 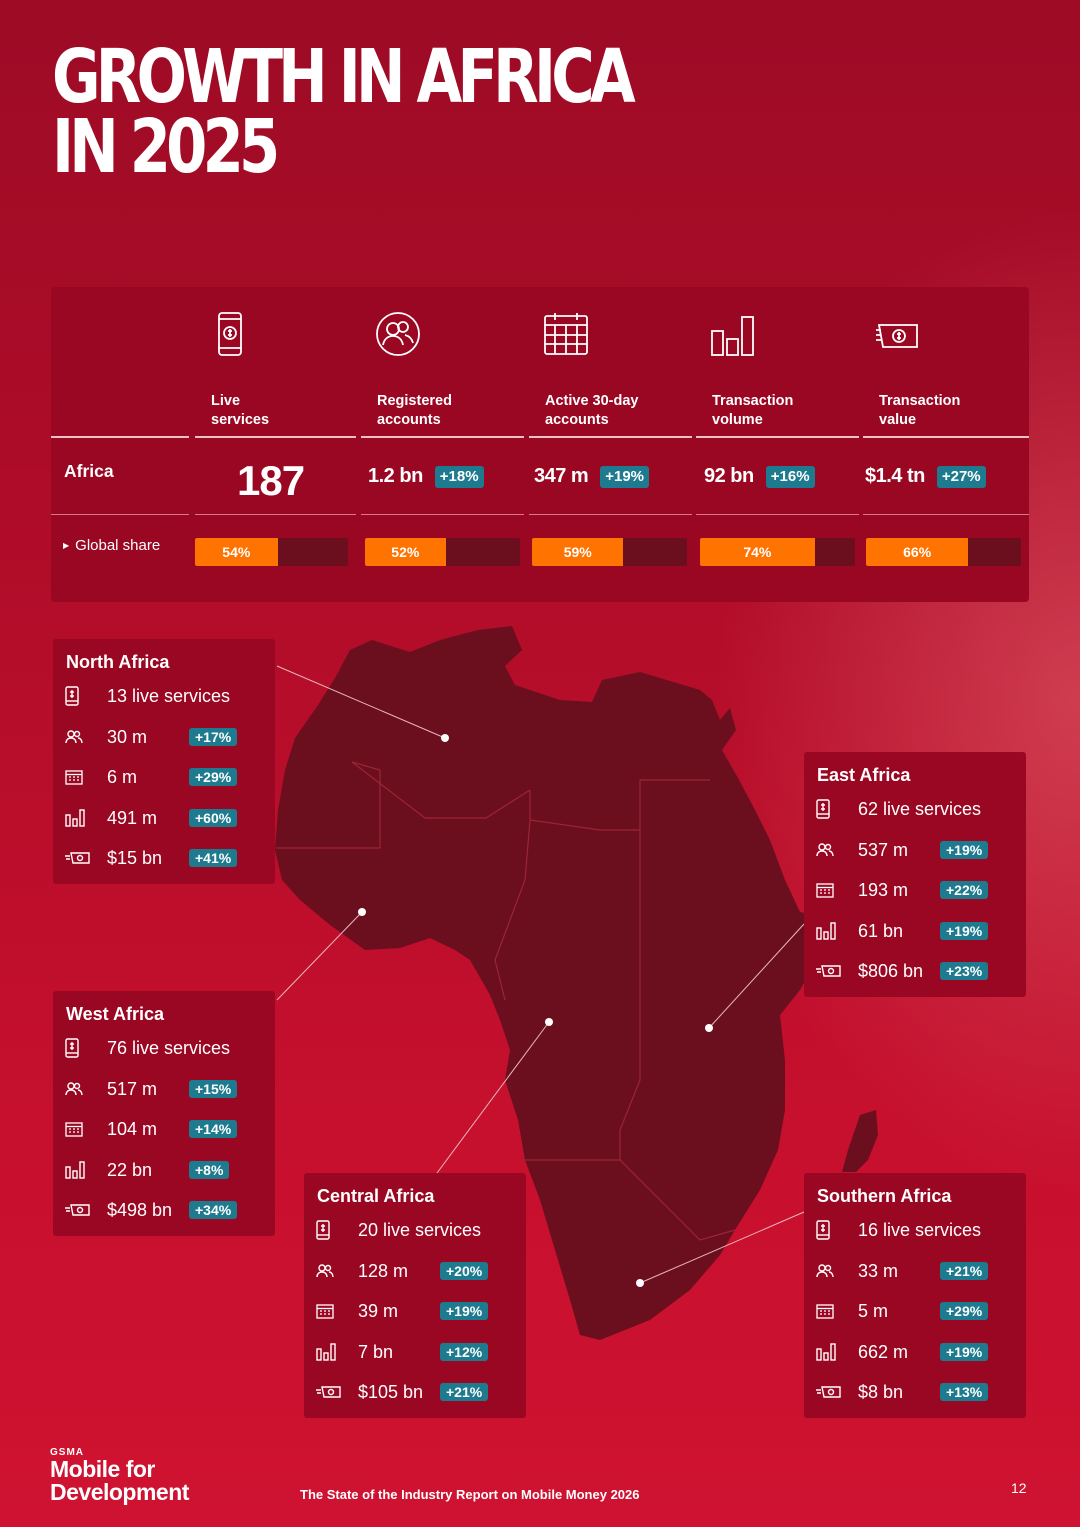 What do you see at coordinates (402, 1392) in the screenshot?
I see `stat-row: $105 bn +21%` at bounding box center [402, 1392].